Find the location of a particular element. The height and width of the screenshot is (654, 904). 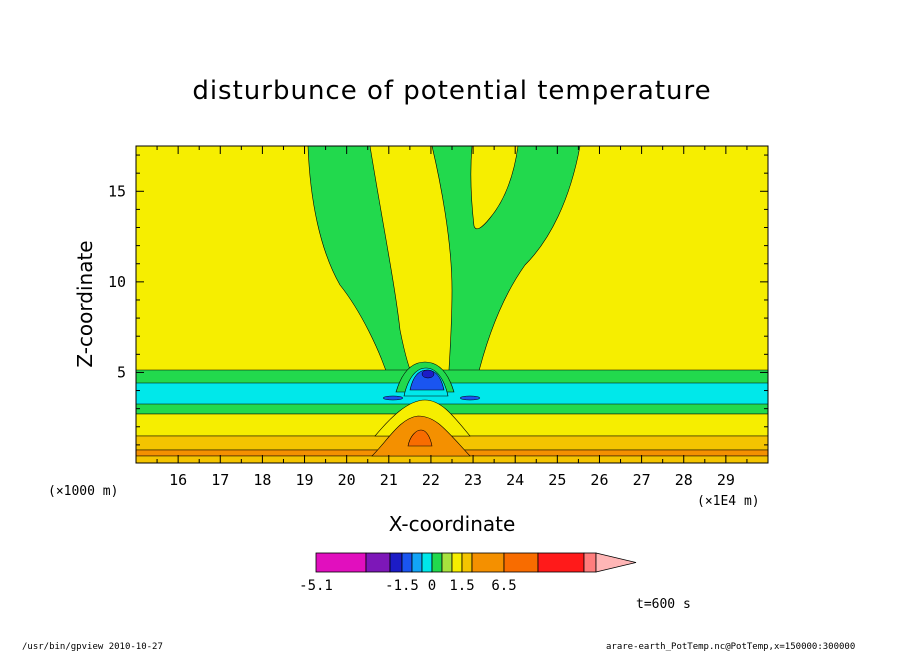

x-tick-label: 18 is located at coordinates (262, 480).